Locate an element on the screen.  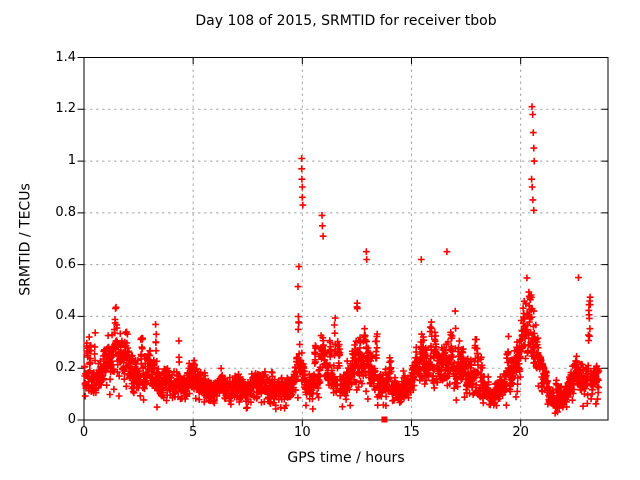
outlier-square-marker is located at coordinates (384, 419).